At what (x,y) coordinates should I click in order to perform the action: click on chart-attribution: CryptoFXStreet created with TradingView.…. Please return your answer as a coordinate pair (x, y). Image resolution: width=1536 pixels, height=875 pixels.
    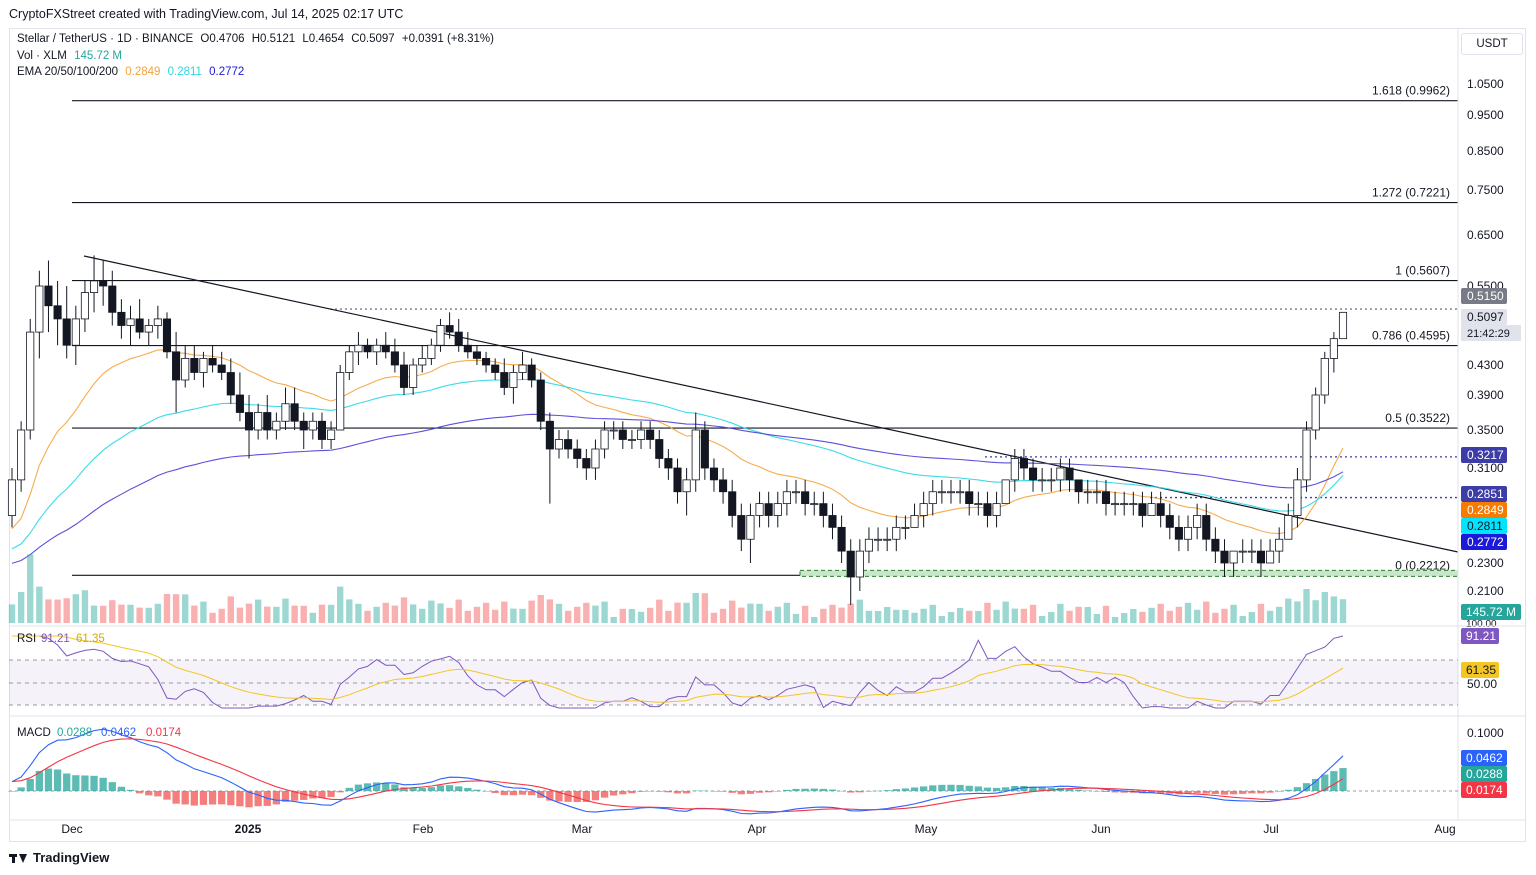
    Looking at the image, I should click on (206, 14).